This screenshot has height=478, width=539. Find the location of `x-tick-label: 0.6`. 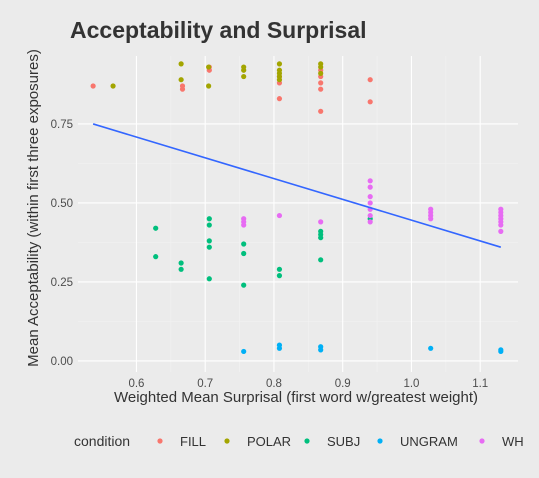

x-tick-label: 0.6 is located at coordinates (136, 384).